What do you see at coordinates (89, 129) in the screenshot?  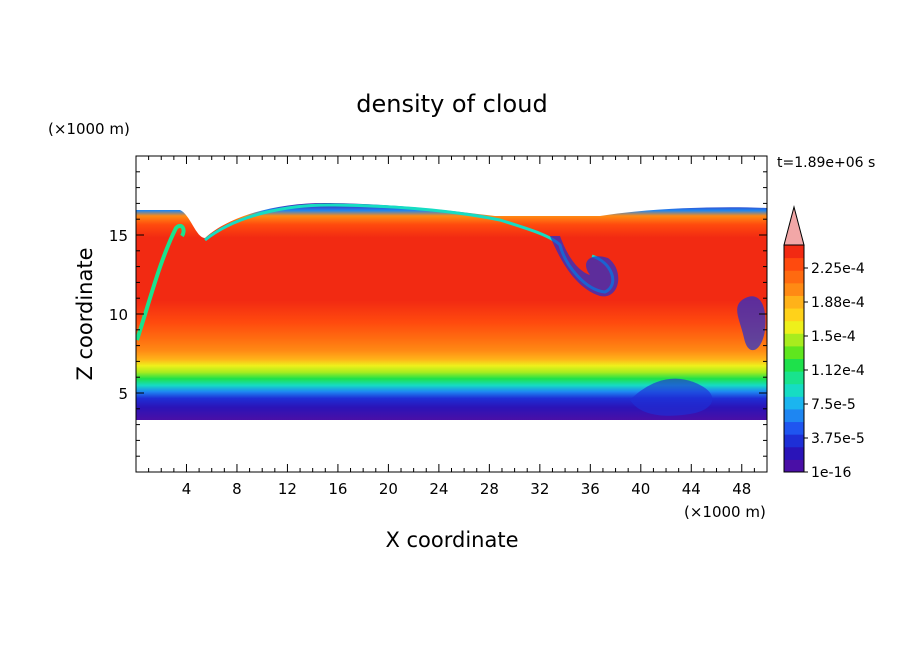 I see `y-unit-label: (×1000 m)` at bounding box center [89, 129].